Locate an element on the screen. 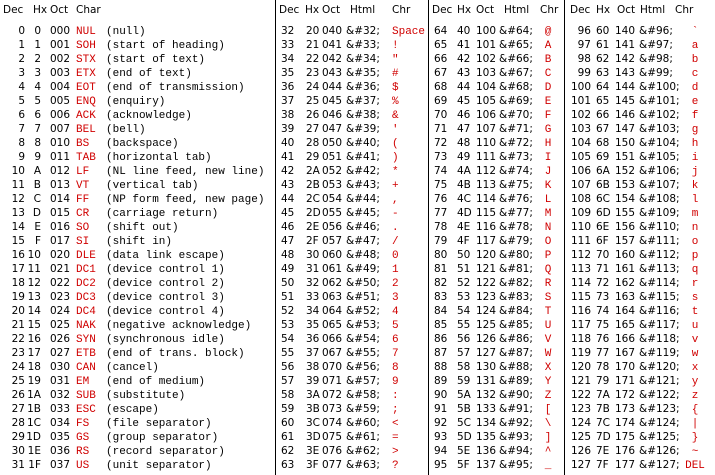 The image size is (715, 475). dec-cell: 95 is located at coordinates (440, 465).